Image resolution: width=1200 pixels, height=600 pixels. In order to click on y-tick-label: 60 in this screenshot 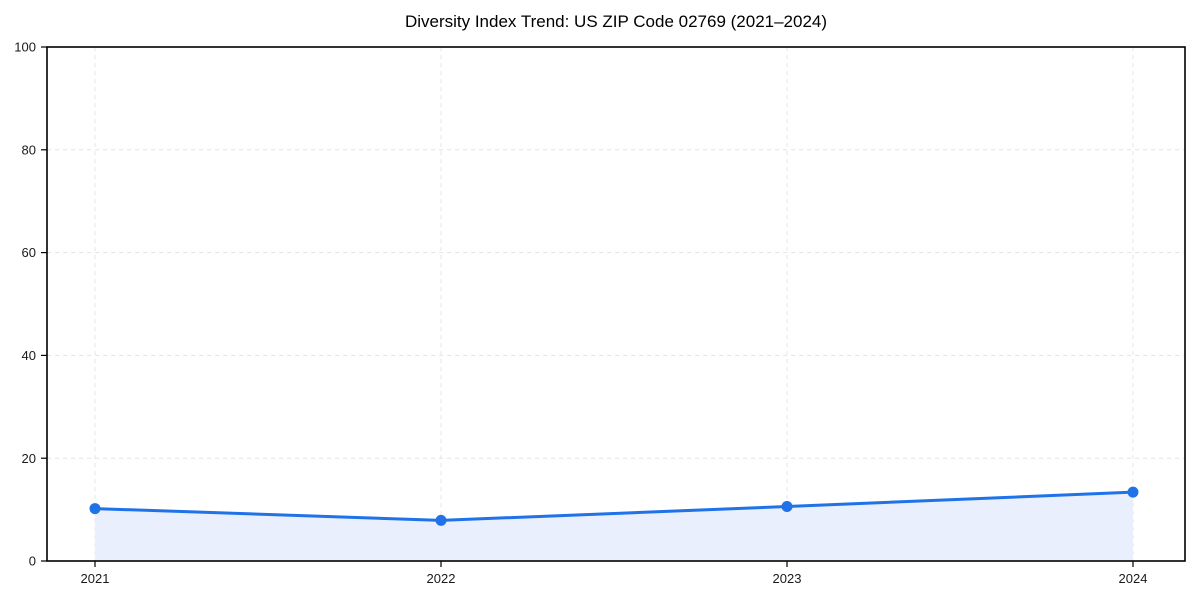, I will do `click(29, 252)`.